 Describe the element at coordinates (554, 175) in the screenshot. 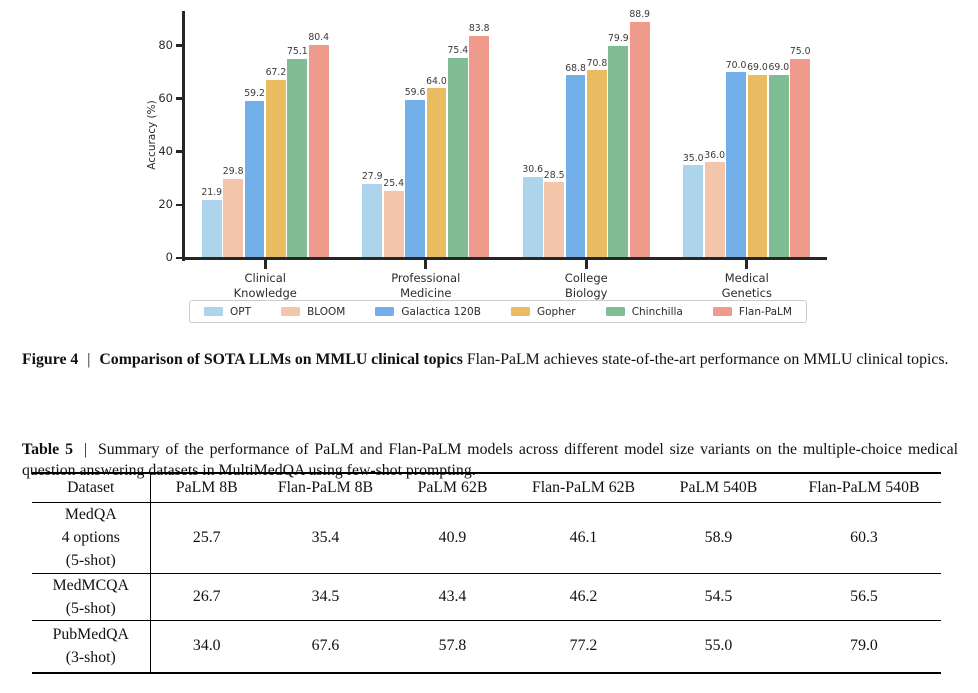

I see `bar-value-label: 28.5` at that location.